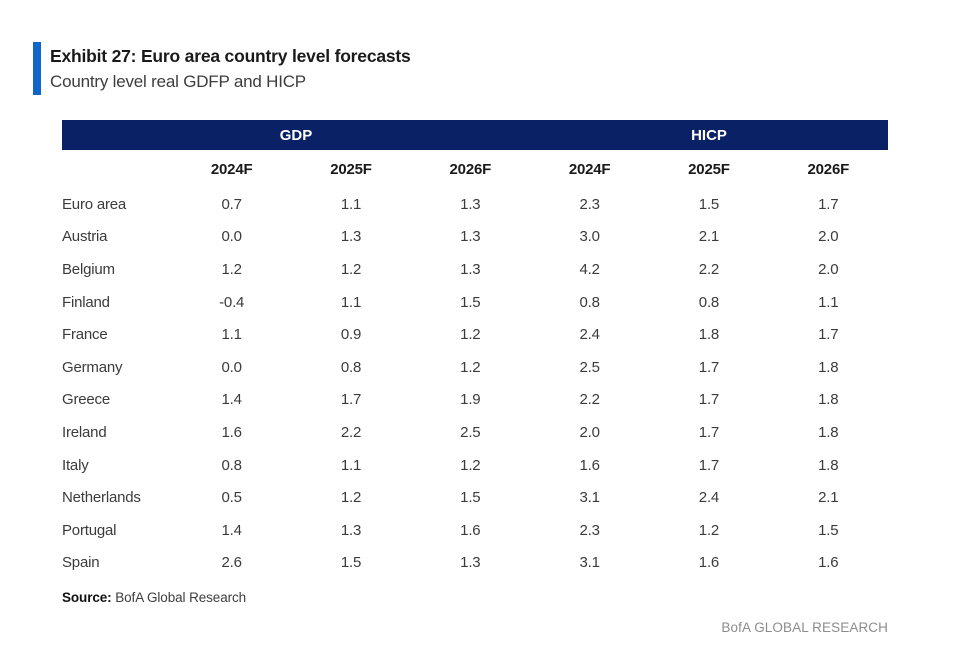 Image resolution: width=967 pixels, height=657 pixels. I want to click on country-cell: Ireland, so click(84, 432).